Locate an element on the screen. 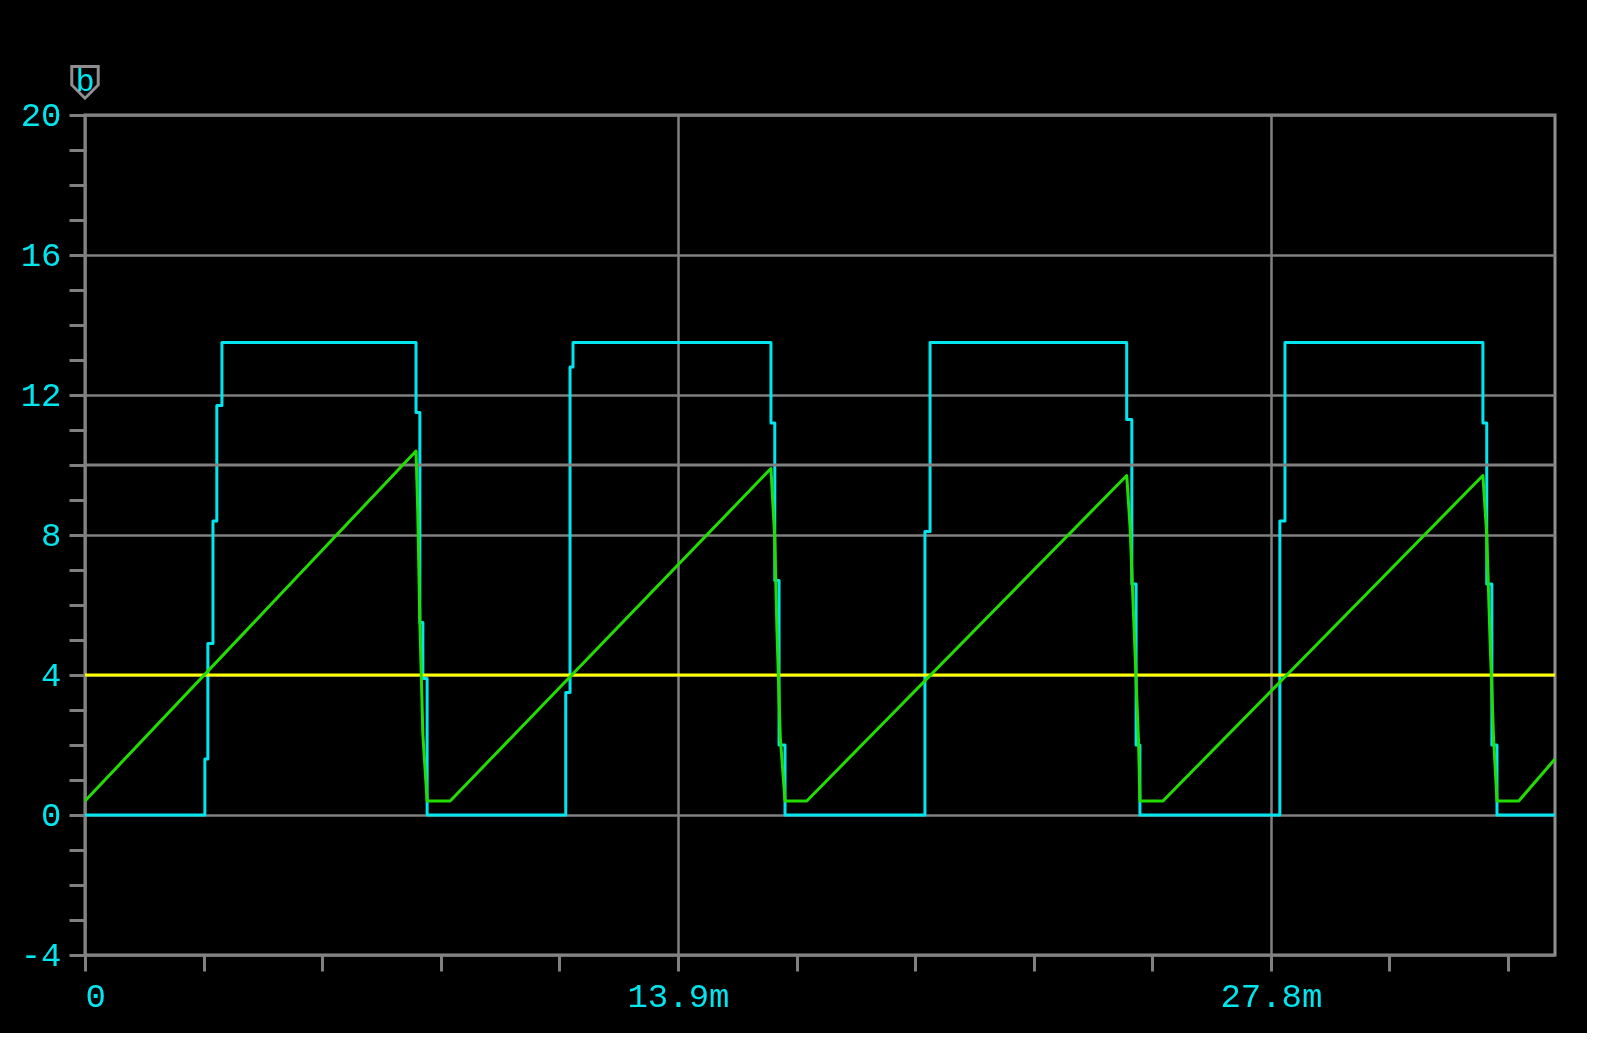 This screenshot has height=1044, width=1618. x-tick-label: 0 is located at coordinates (95, 997).